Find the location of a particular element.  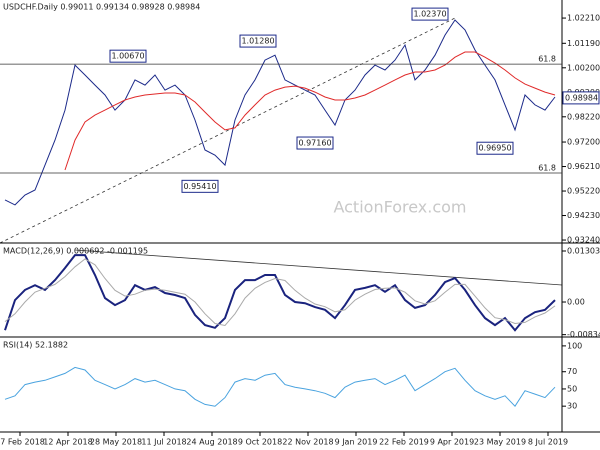

y-tick-label: 0.013034 is located at coordinates (583, 251).